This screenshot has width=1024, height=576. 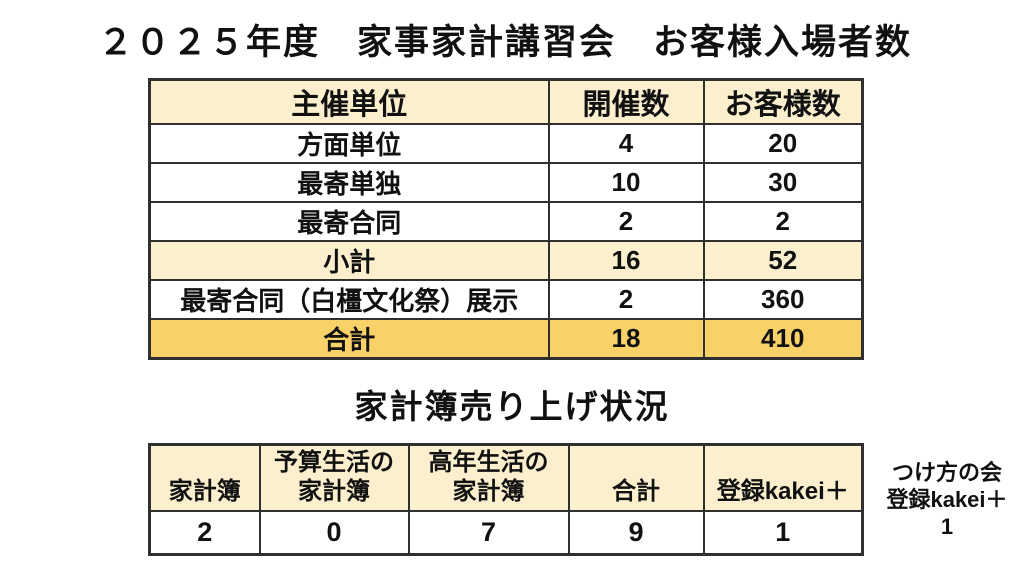 I want to click on col-header-sessions: 開催数, so click(x=626, y=101).